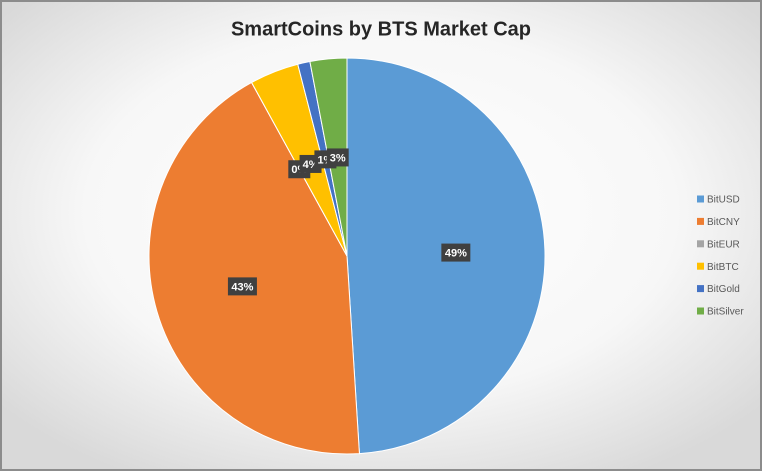  What do you see at coordinates (723, 289) in the screenshot?
I see `legend-label: BitGold` at bounding box center [723, 289].